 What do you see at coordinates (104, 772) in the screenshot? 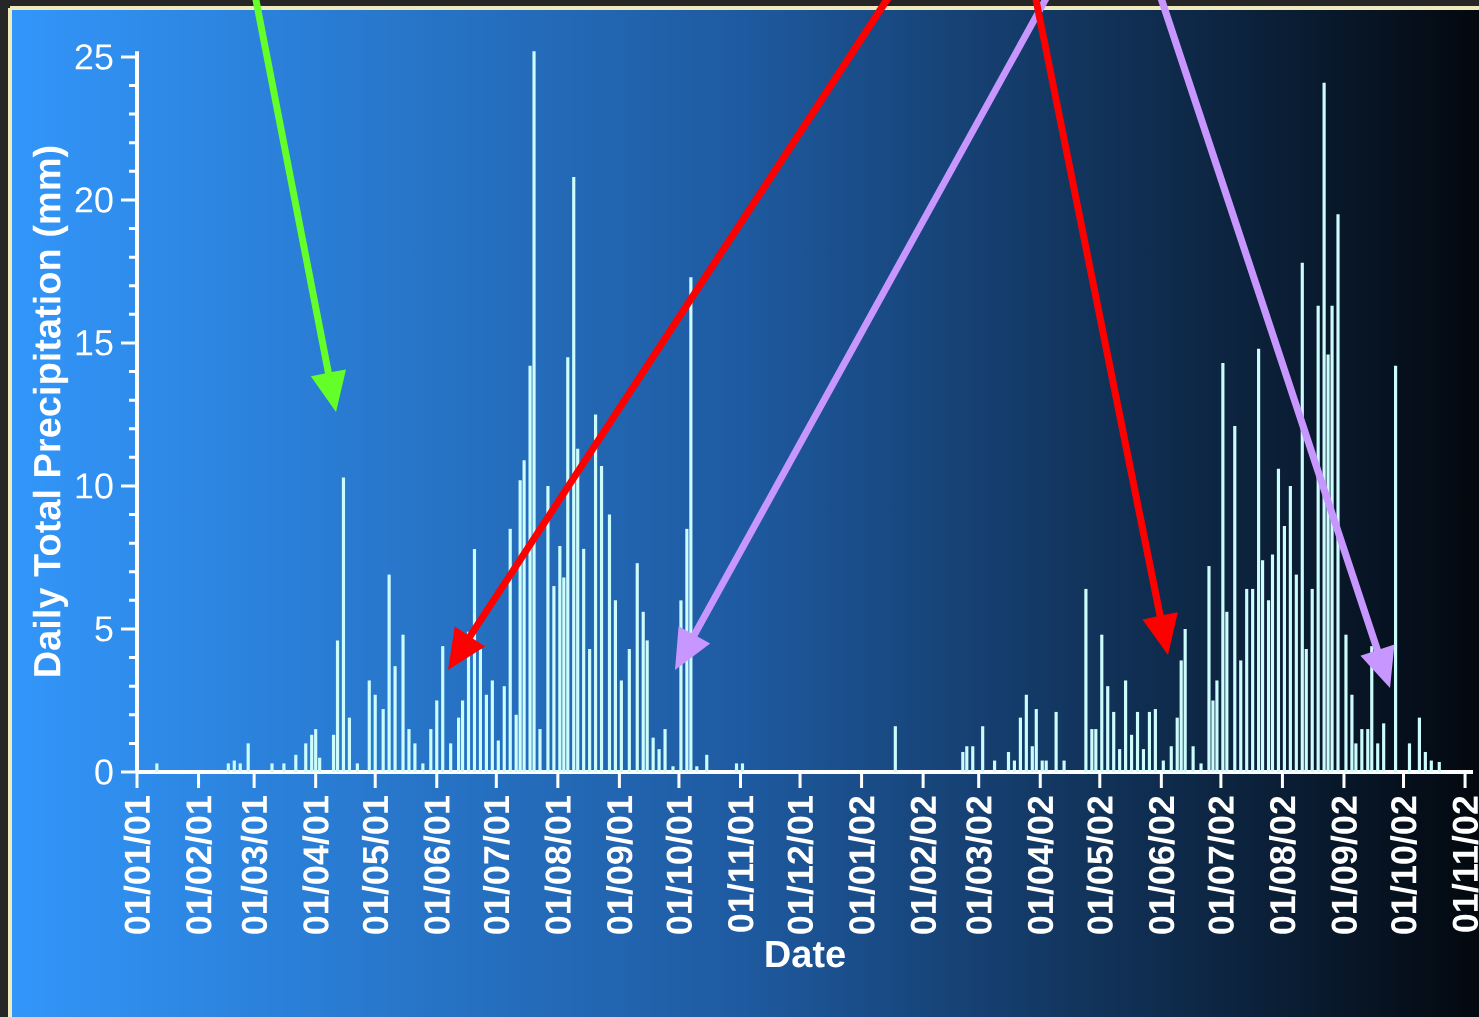
I see `y-tick-label: 0` at bounding box center [104, 772].